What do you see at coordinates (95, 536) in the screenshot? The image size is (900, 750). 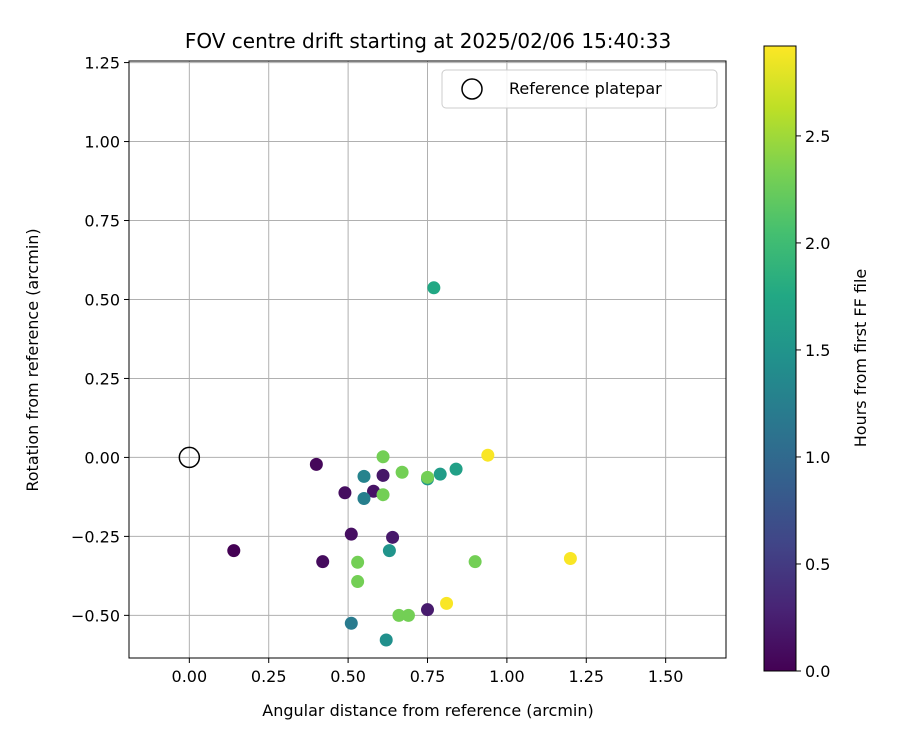 I see `y-tick-label: −0.25` at bounding box center [95, 536].